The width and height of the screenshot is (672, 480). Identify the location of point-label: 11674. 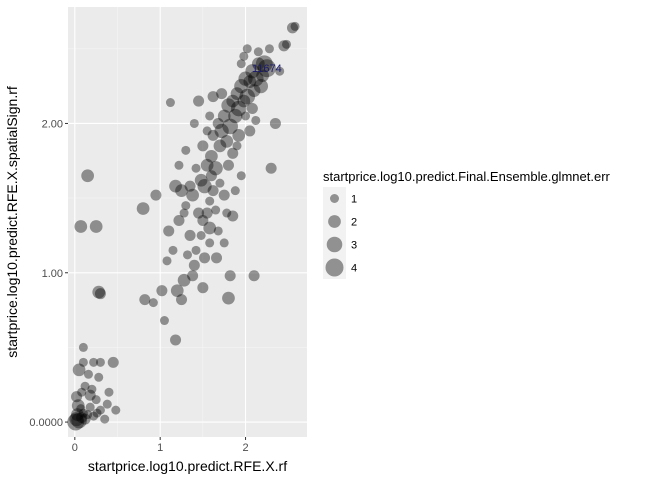
(267, 69).